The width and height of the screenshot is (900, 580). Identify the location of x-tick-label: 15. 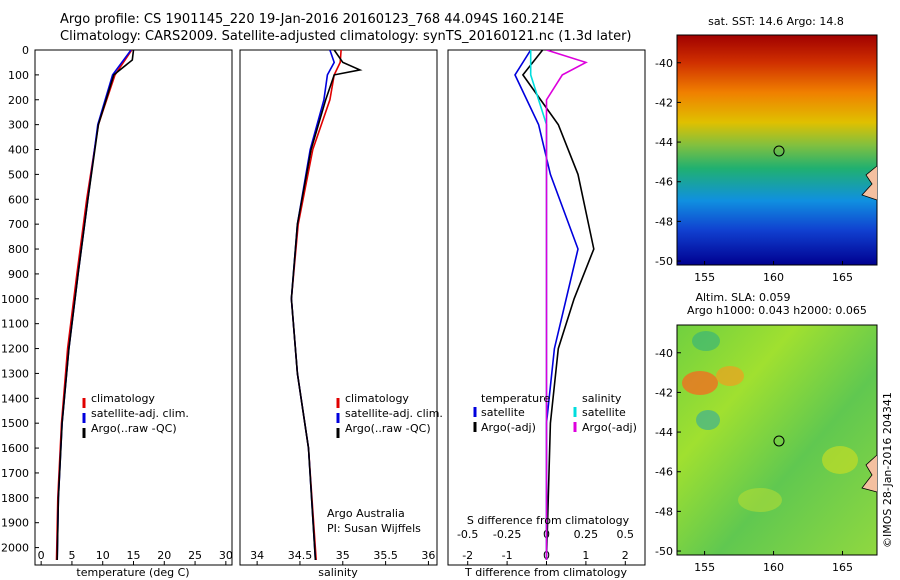
(134, 555).